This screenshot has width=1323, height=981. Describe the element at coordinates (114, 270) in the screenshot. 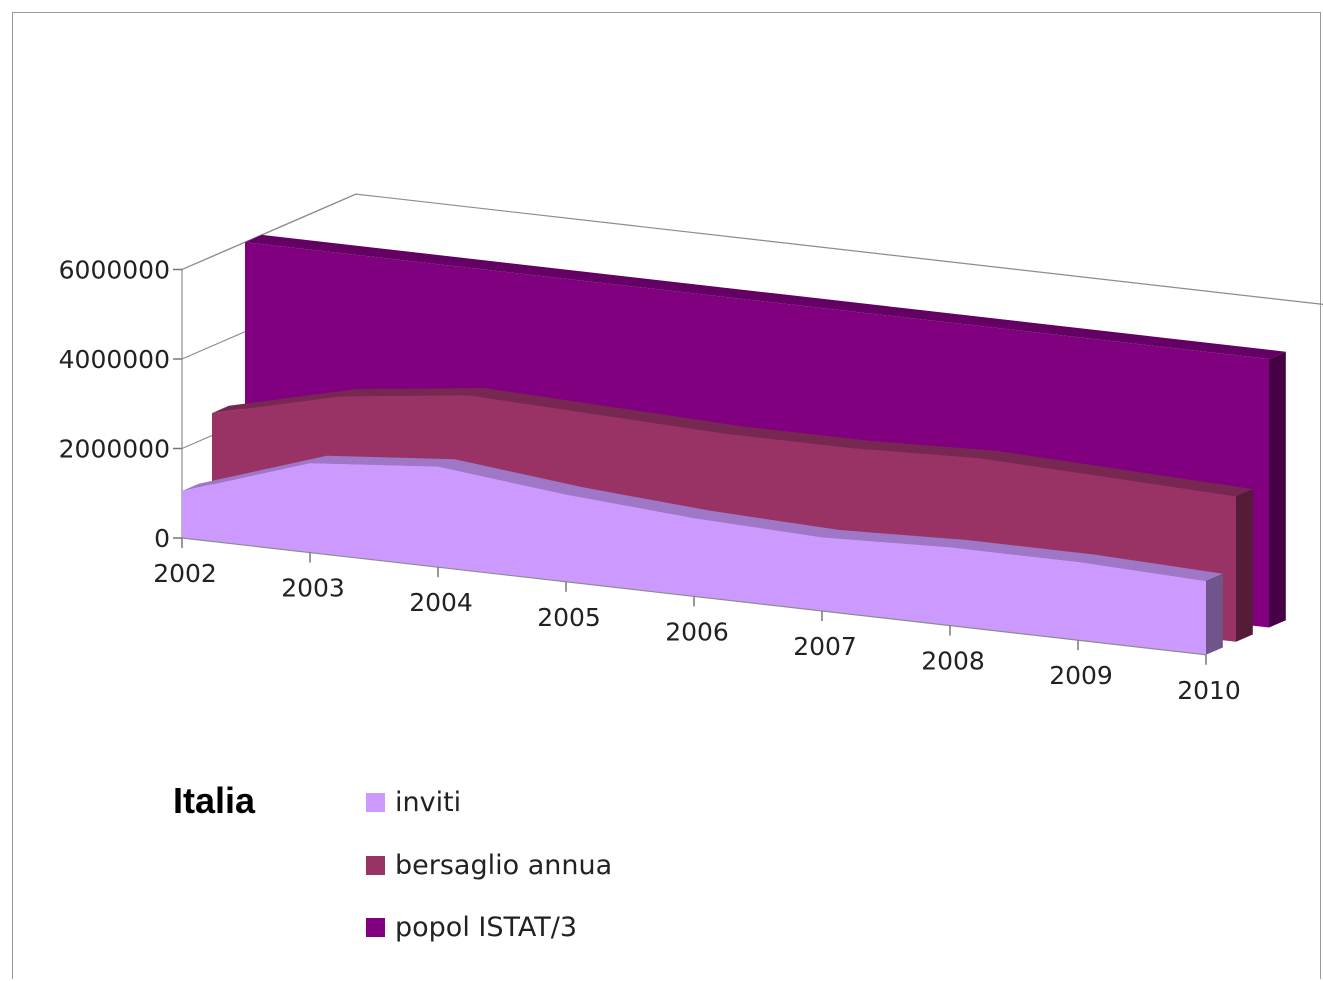

I see `y-tick-label-6000000: 6000000` at that location.